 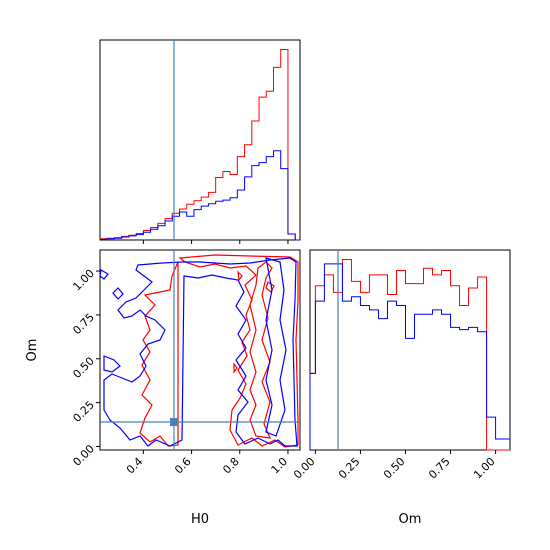 What do you see at coordinates (238, 351) in the screenshot?
I see `red-contour-outer` at bounding box center [238, 351].